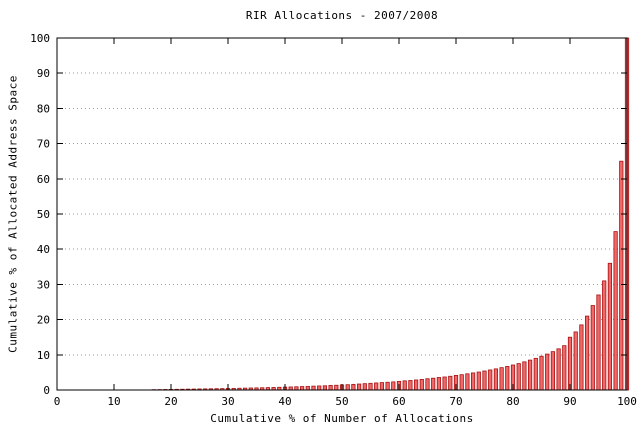 The width and height of the screenshot is (640, 431). What do you see at coordinates (43, 108) in the screenshot?
I see `y-tick-label: 80` at bounding box center [43, 108].